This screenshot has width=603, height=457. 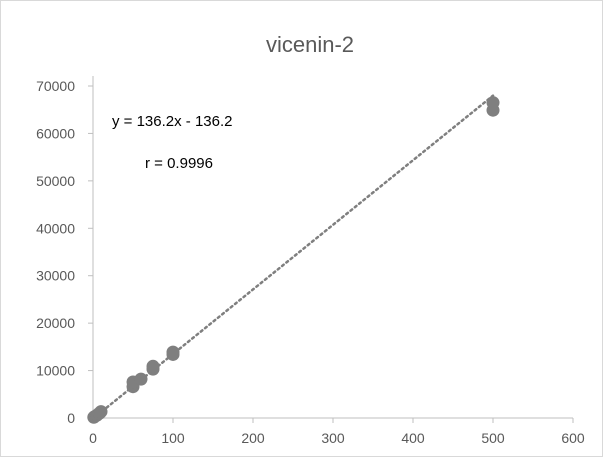 I want to click on y-tick-label: 60000, so click(x=55, y=133).